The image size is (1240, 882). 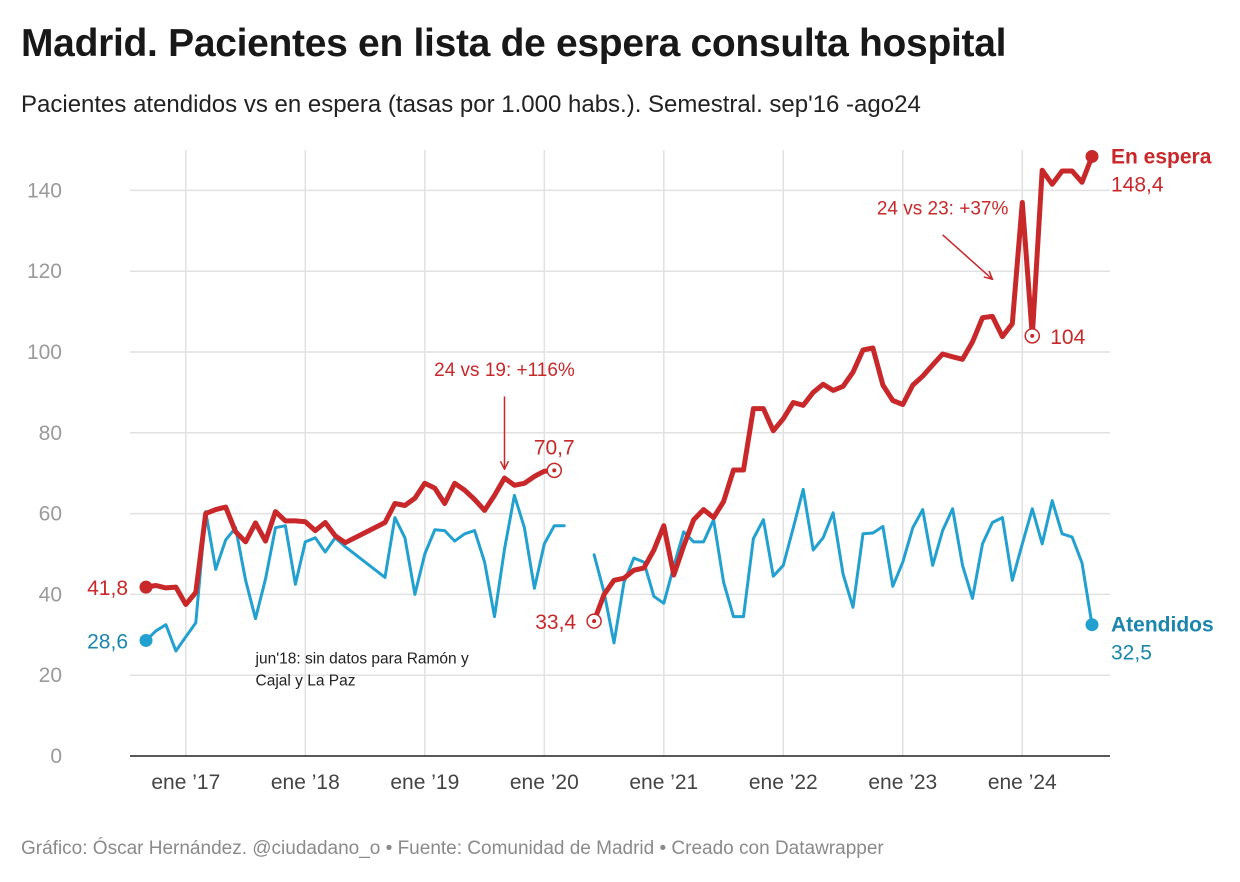 I want to click on y-tick-label: 140, so click(x=44, y=190).